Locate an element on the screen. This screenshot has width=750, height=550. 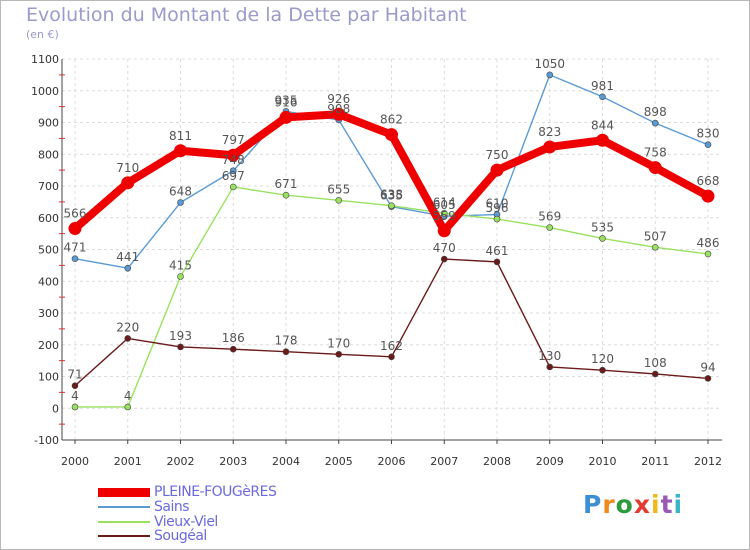
data-label-sains: 935 is located at coordinates (286, 100).